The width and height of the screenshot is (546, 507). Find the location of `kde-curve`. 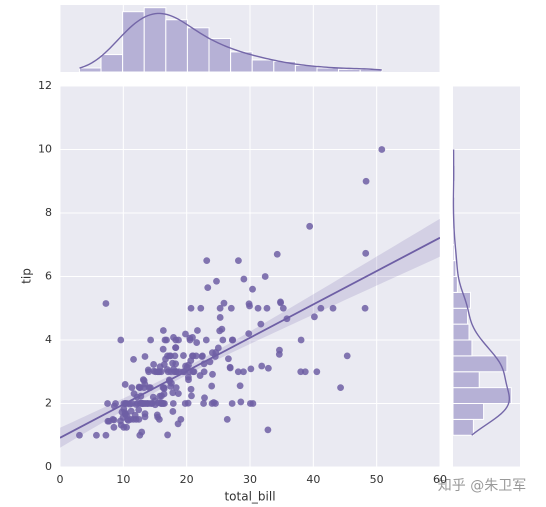

kde-curve is located at coordinates (230, 41).